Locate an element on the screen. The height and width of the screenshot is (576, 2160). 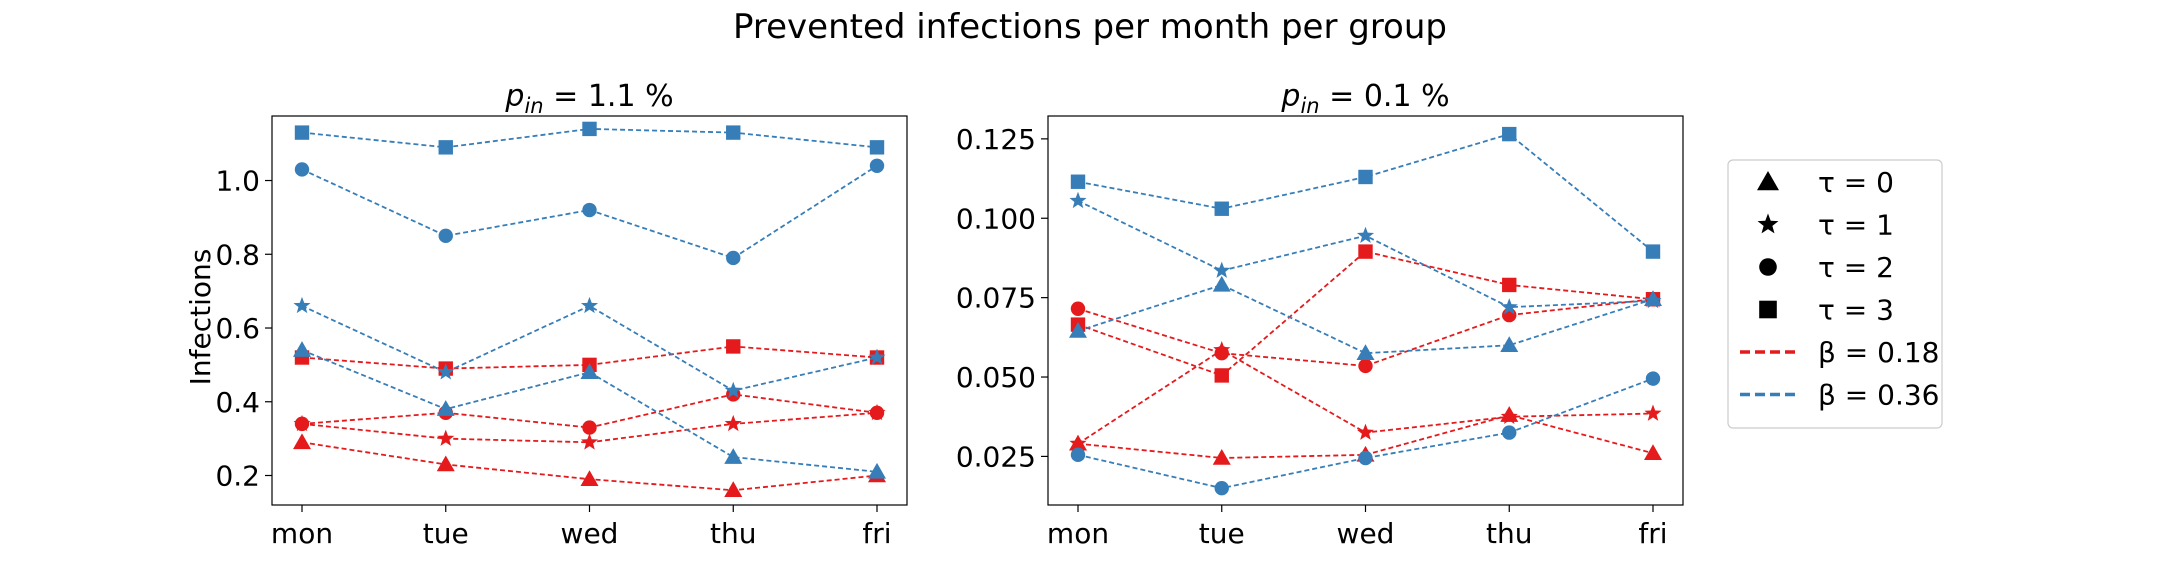
legend-box is located at coordinates (1835, 294).